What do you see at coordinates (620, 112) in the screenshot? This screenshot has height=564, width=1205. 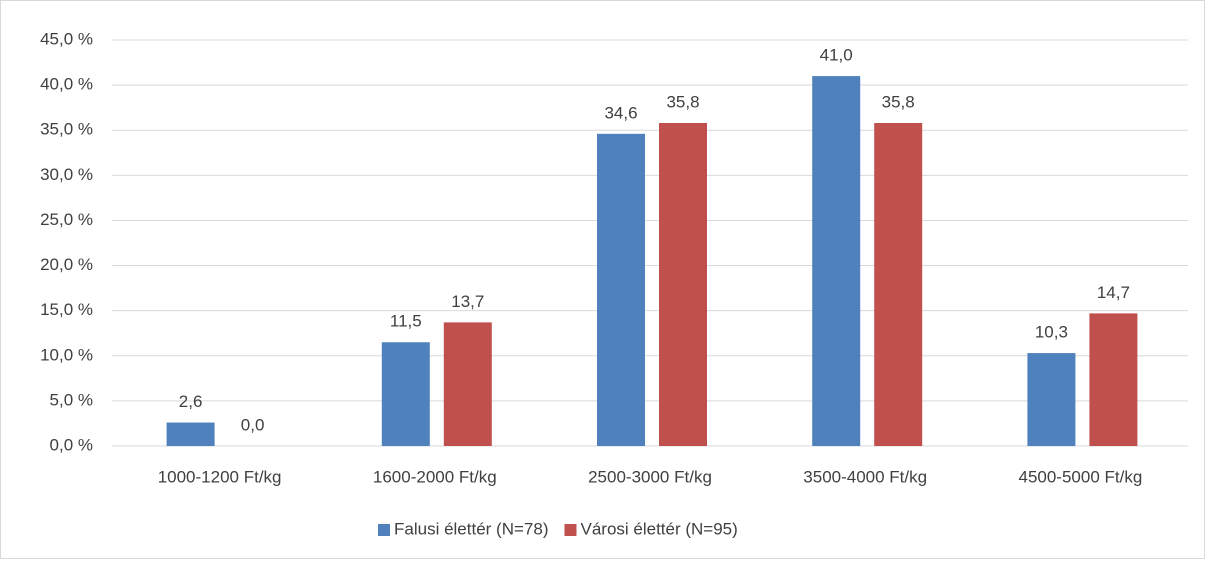 I see `data-label: 34,6` at bounding box center [620, 112].